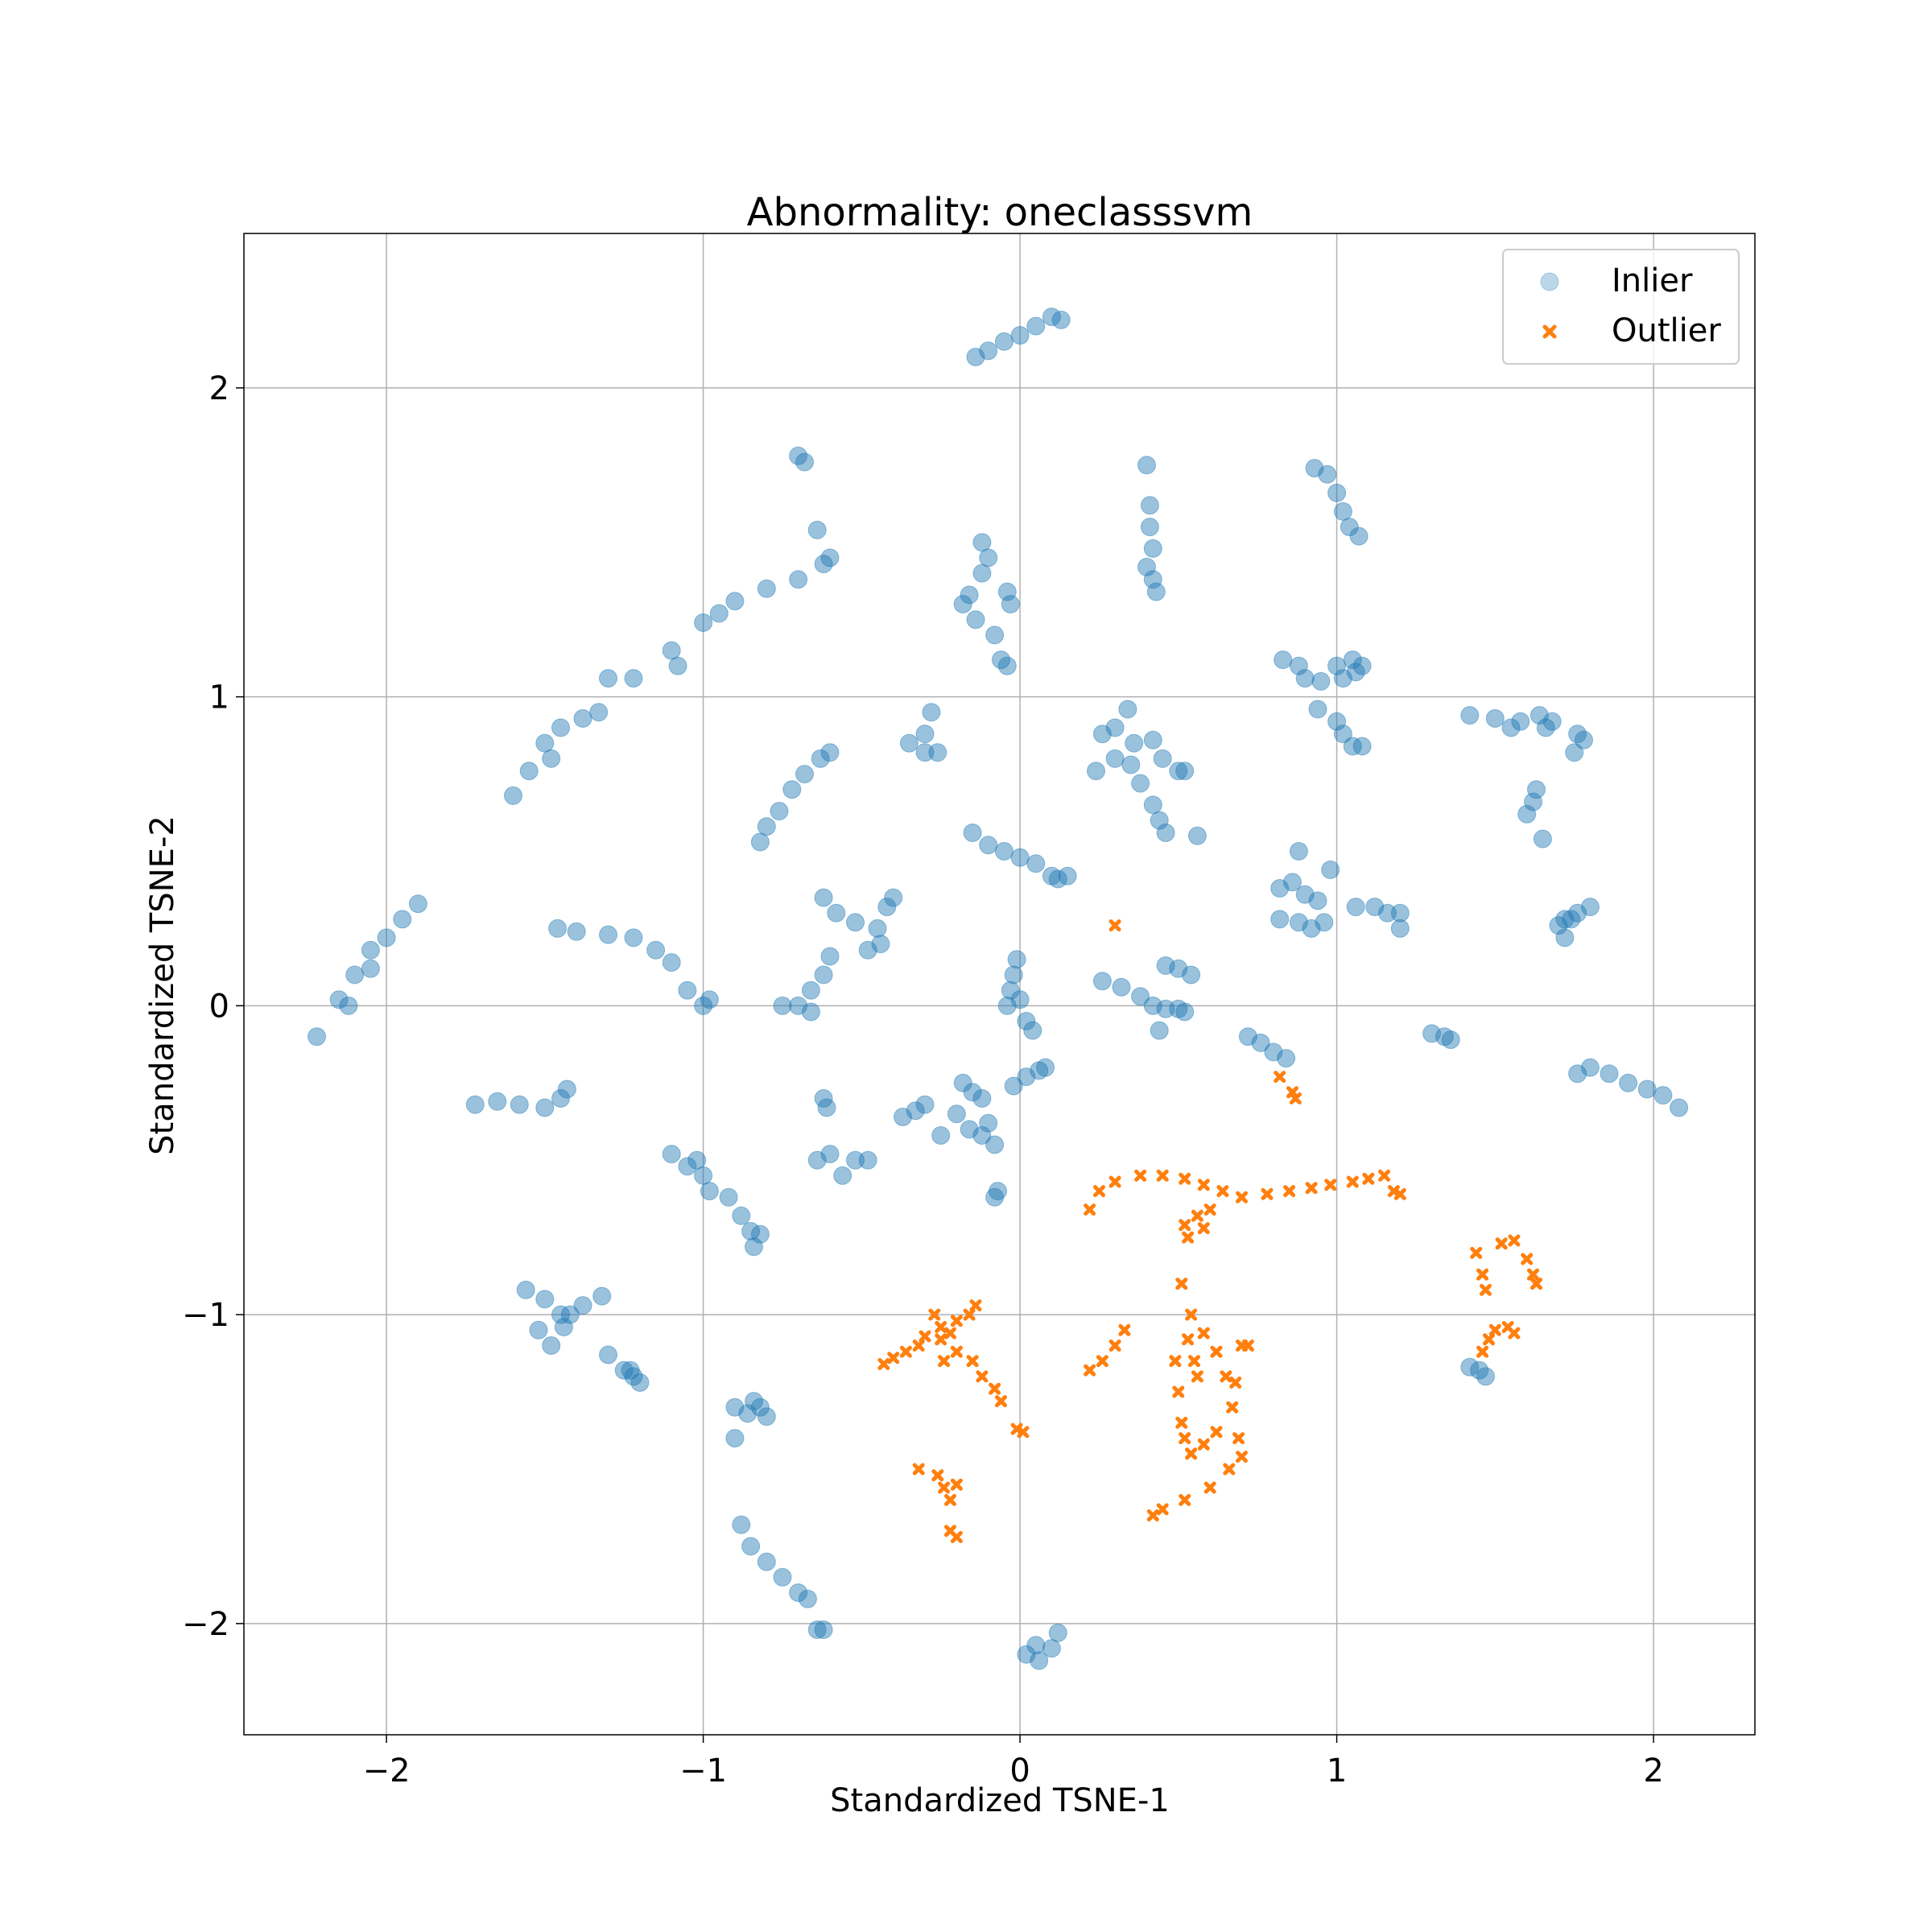  Describe the element at coordinates (219, 1007) in the screenshot. I see `y-tick-label: 0` at that location.